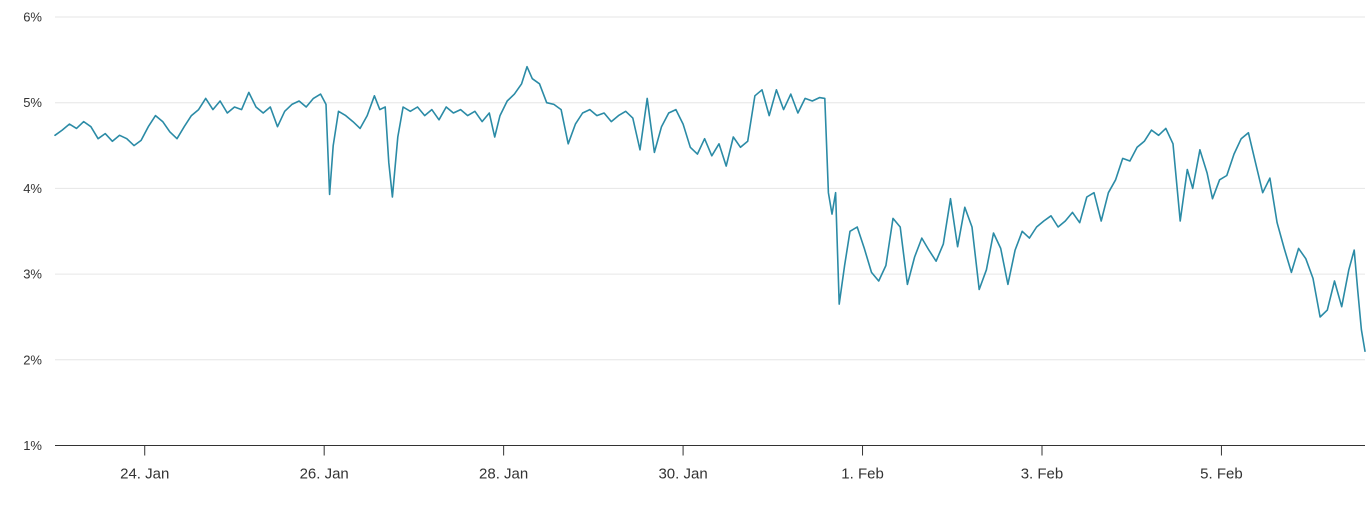 Image resolution: width=1371 pixels, height=506 pixels. What do you see at coordinates (32, 445) in the screenshot?
I see `y-axis-label: 1%` at bounding box center [32, 445].